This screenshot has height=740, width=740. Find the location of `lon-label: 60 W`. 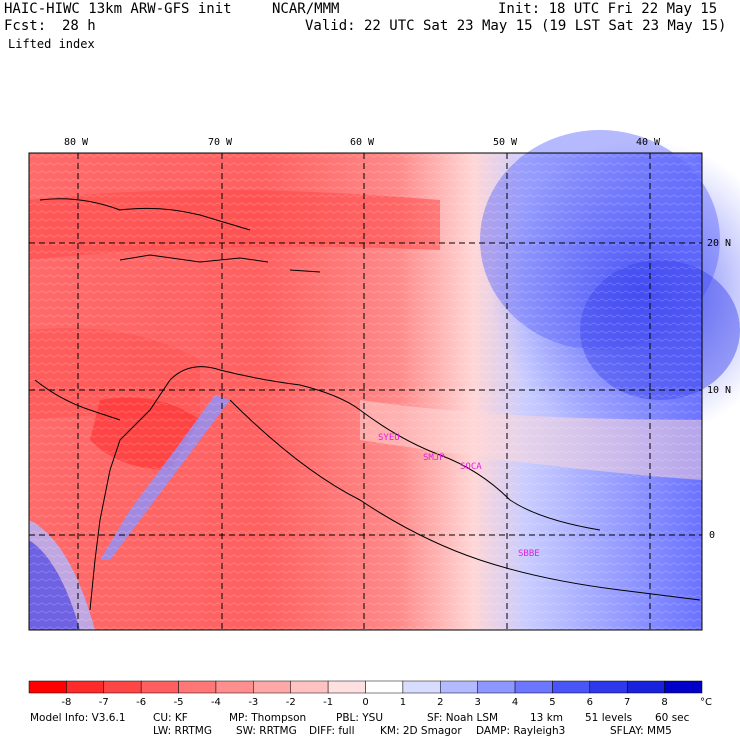

lon-label: 60 W is located at coordinates (362, 142).